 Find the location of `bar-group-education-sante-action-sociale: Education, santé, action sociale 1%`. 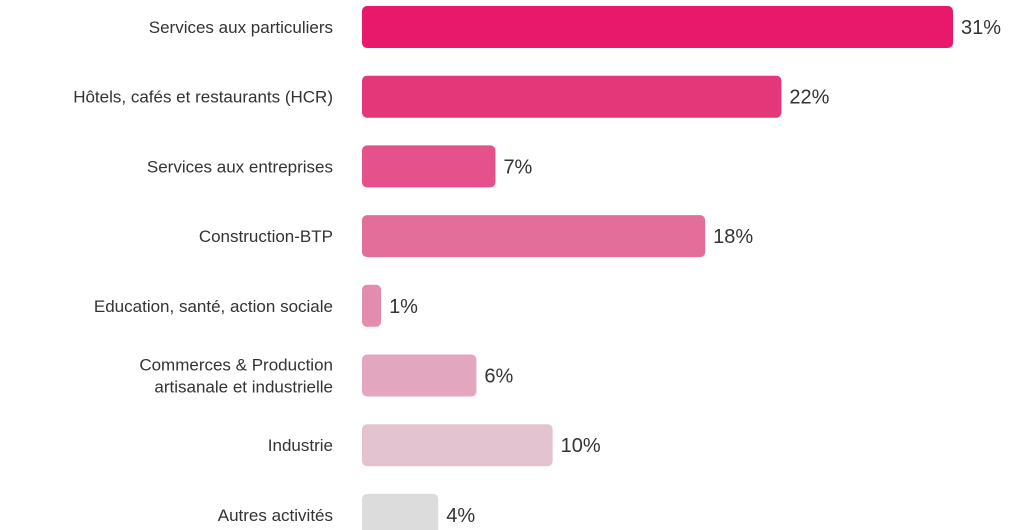

bar-group-education-sante-action-sociale: Education, santé, action sociale 1% is located at coordinates (256, 305).